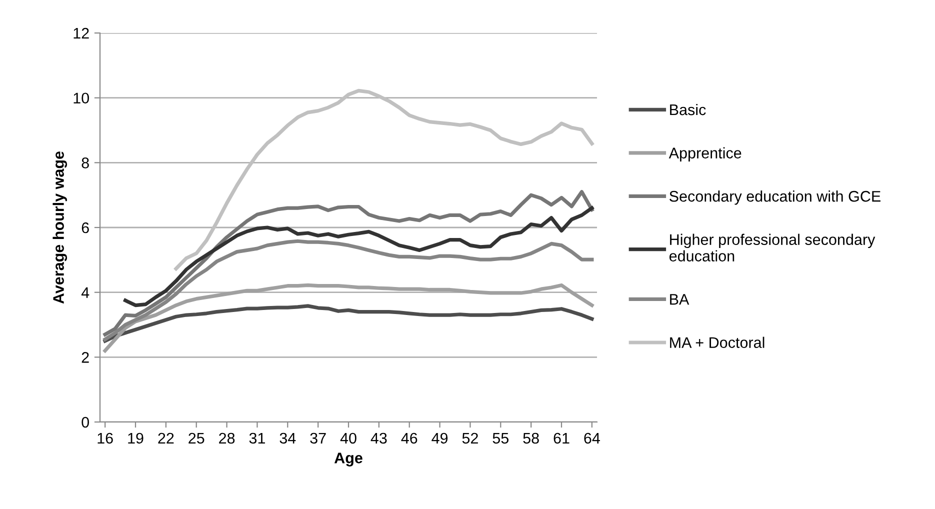 The height and width of the screenshot is (509, 935). What do you see at coordinates (81, 33) in the screenshot?
I see `y-tick-label: 12` at bounding box center [81, 33].